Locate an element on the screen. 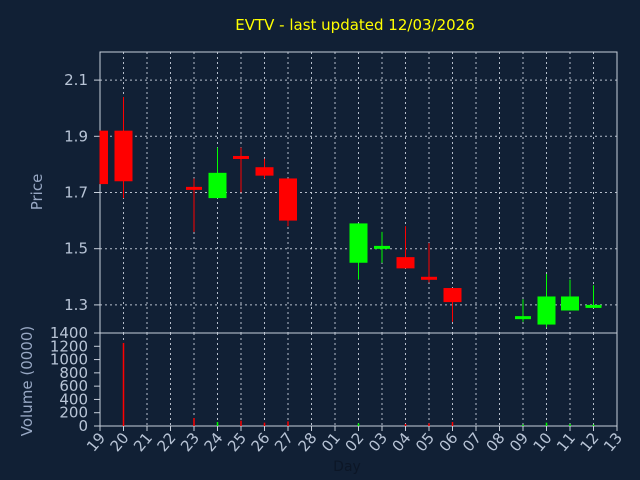 This screenshot has height=480, width=640. x-tick-label: 20 is located at coordinates (120, 442).